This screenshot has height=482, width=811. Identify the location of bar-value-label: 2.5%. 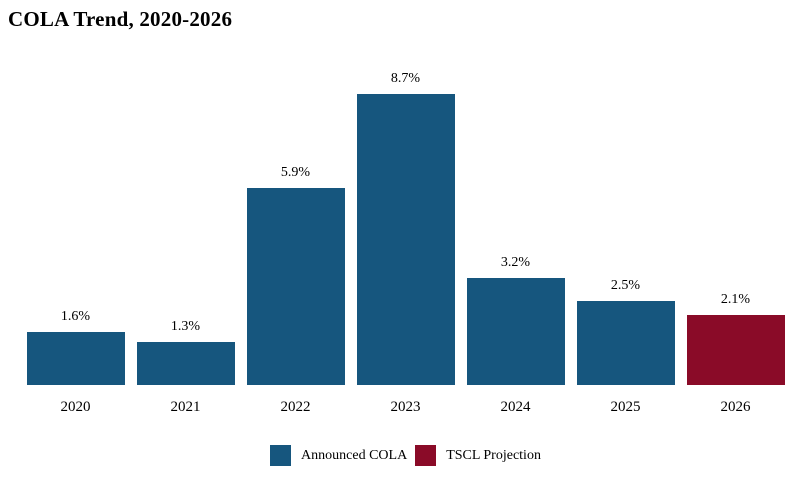
(625, 285).